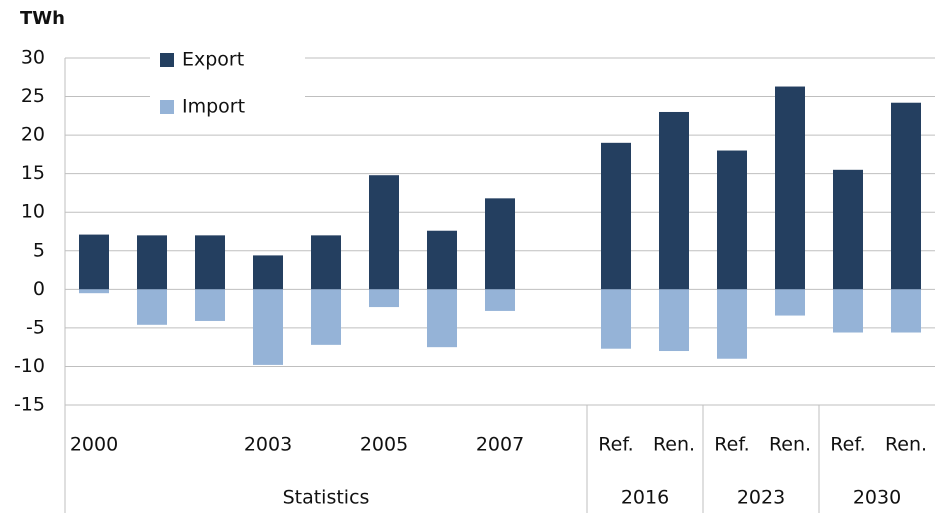 The height and width of the screenshot is (513, 935). What do you see at coordinates (384, 445) in the screenshot?
I see `x-tick-label: 2005` at bounding box center [384, 445].